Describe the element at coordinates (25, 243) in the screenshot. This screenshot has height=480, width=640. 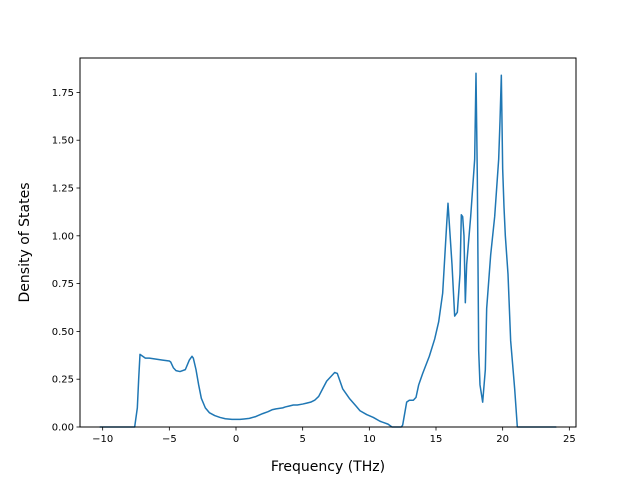
I see `y-axis-label: Density of States` at that location.